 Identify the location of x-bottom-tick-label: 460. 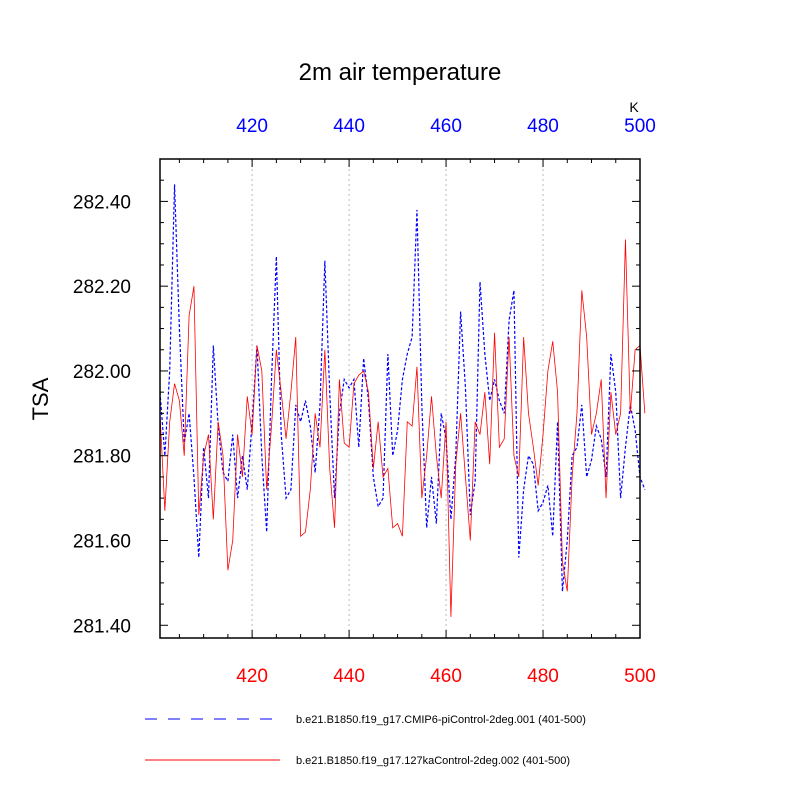
(446, 676).